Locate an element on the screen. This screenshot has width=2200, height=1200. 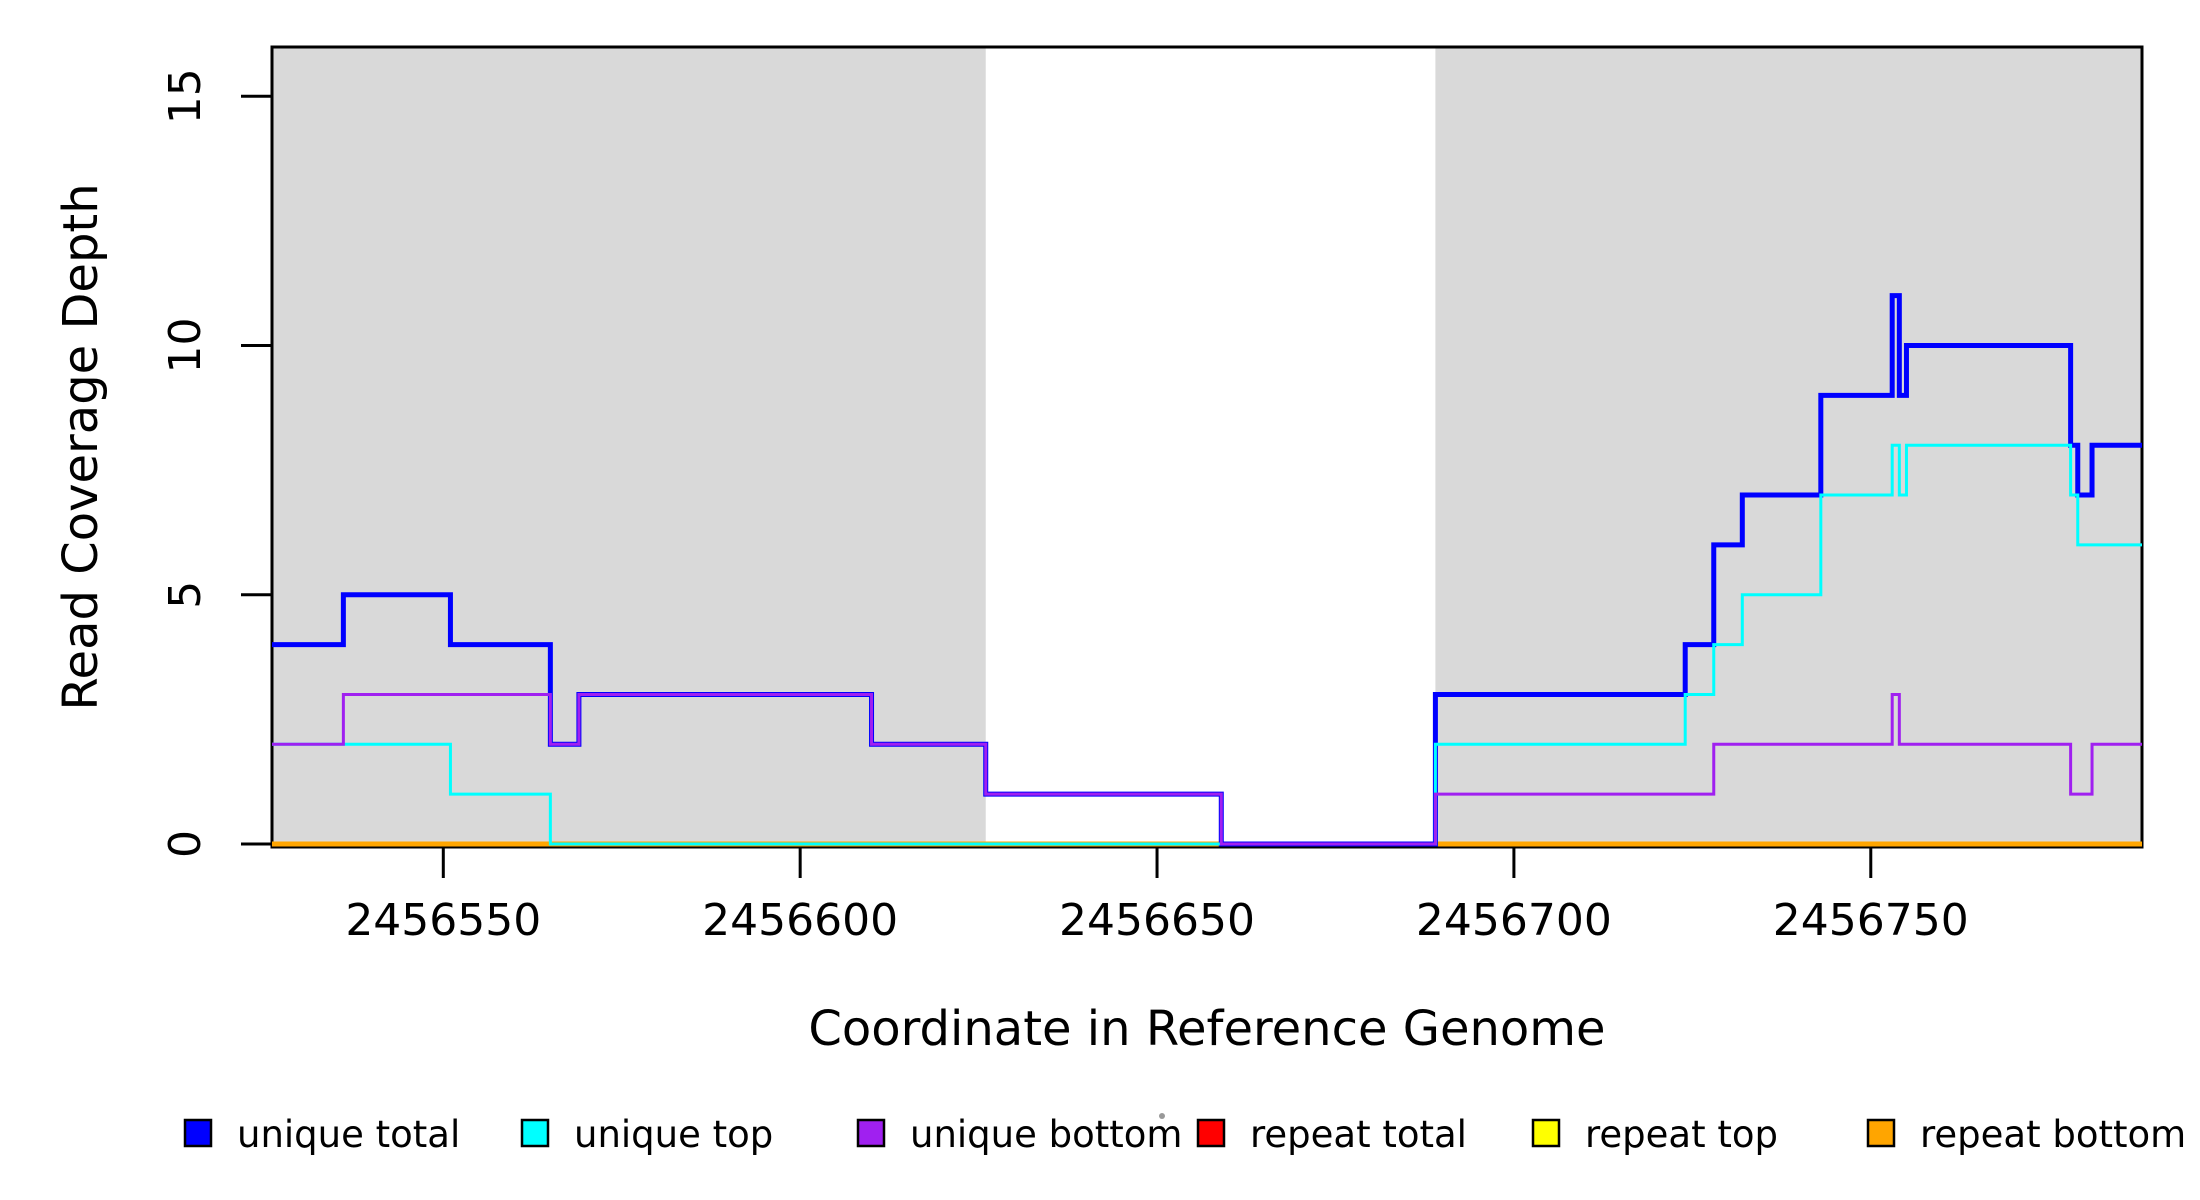
y-tick-label: 5 is located at coordinates (185, 595).